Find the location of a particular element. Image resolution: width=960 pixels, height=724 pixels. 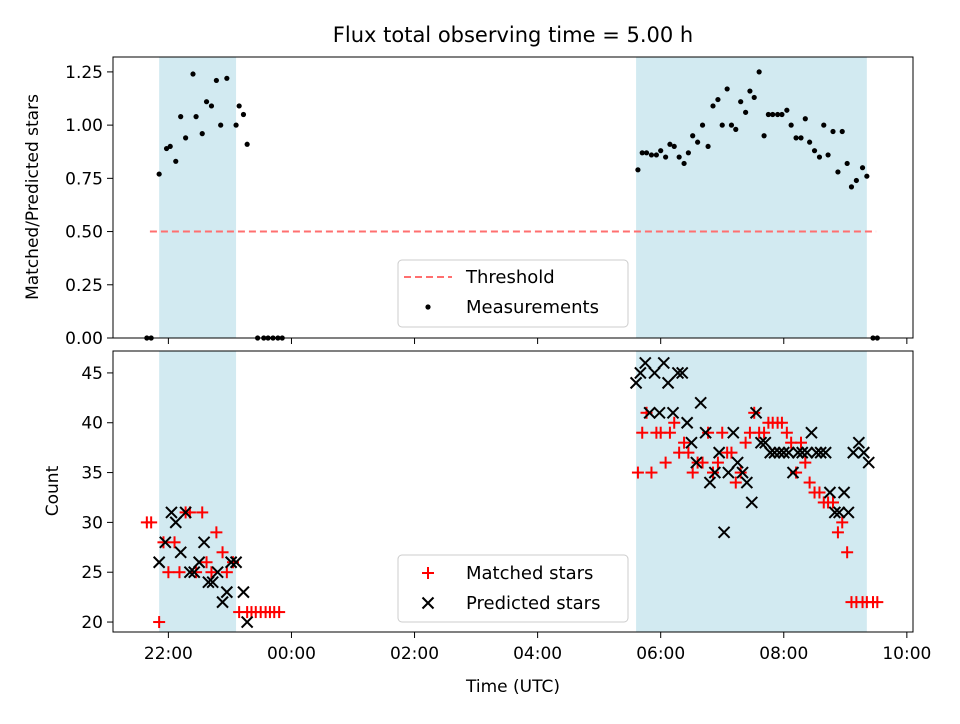

y-tick-label: 0.00 is located at coordinates (84, 339).